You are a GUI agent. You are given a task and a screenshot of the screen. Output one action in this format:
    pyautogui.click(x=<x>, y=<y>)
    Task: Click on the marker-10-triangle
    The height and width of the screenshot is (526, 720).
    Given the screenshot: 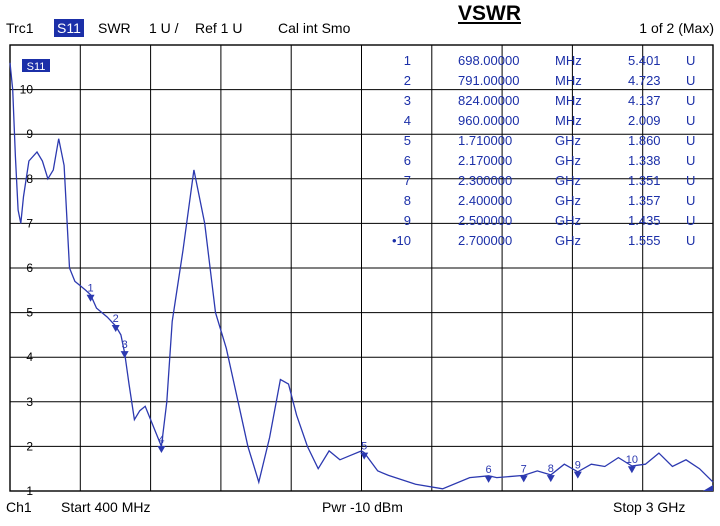 What is the action you would take?
    pyautogui.click(x=631, y=470)
    